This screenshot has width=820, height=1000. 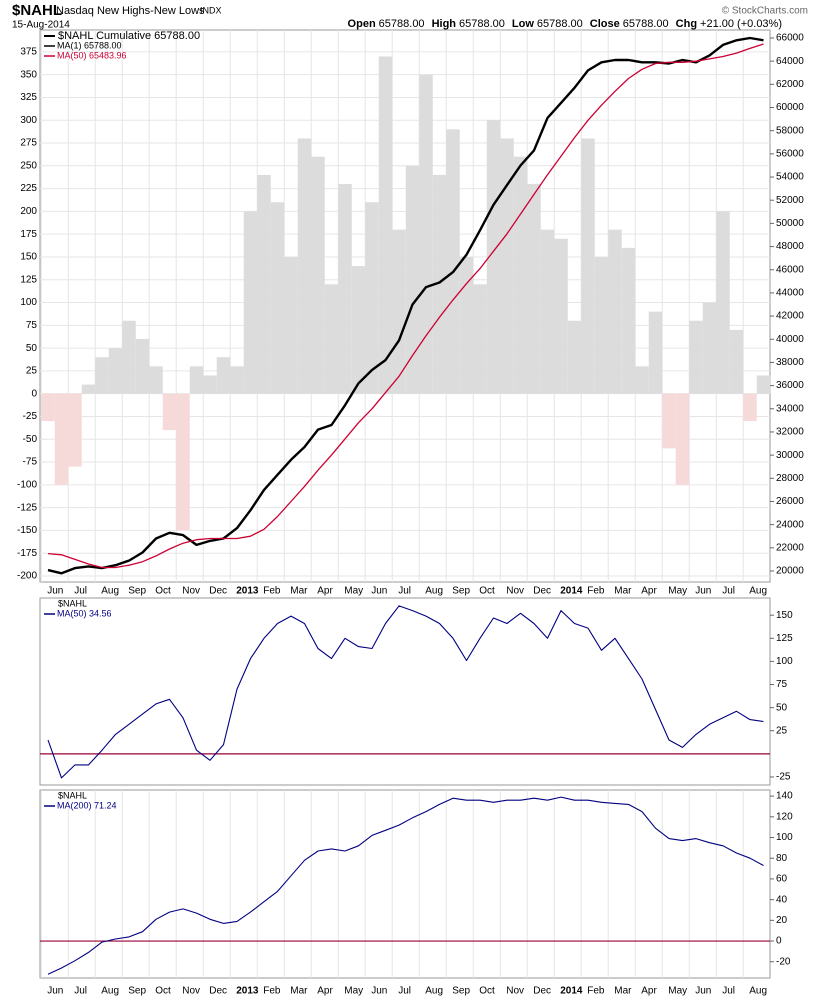 What do you see at coordinates (571, 591) in the screenshot?
I see `x-tick-label: 2014` at bounding box center [571, 591].